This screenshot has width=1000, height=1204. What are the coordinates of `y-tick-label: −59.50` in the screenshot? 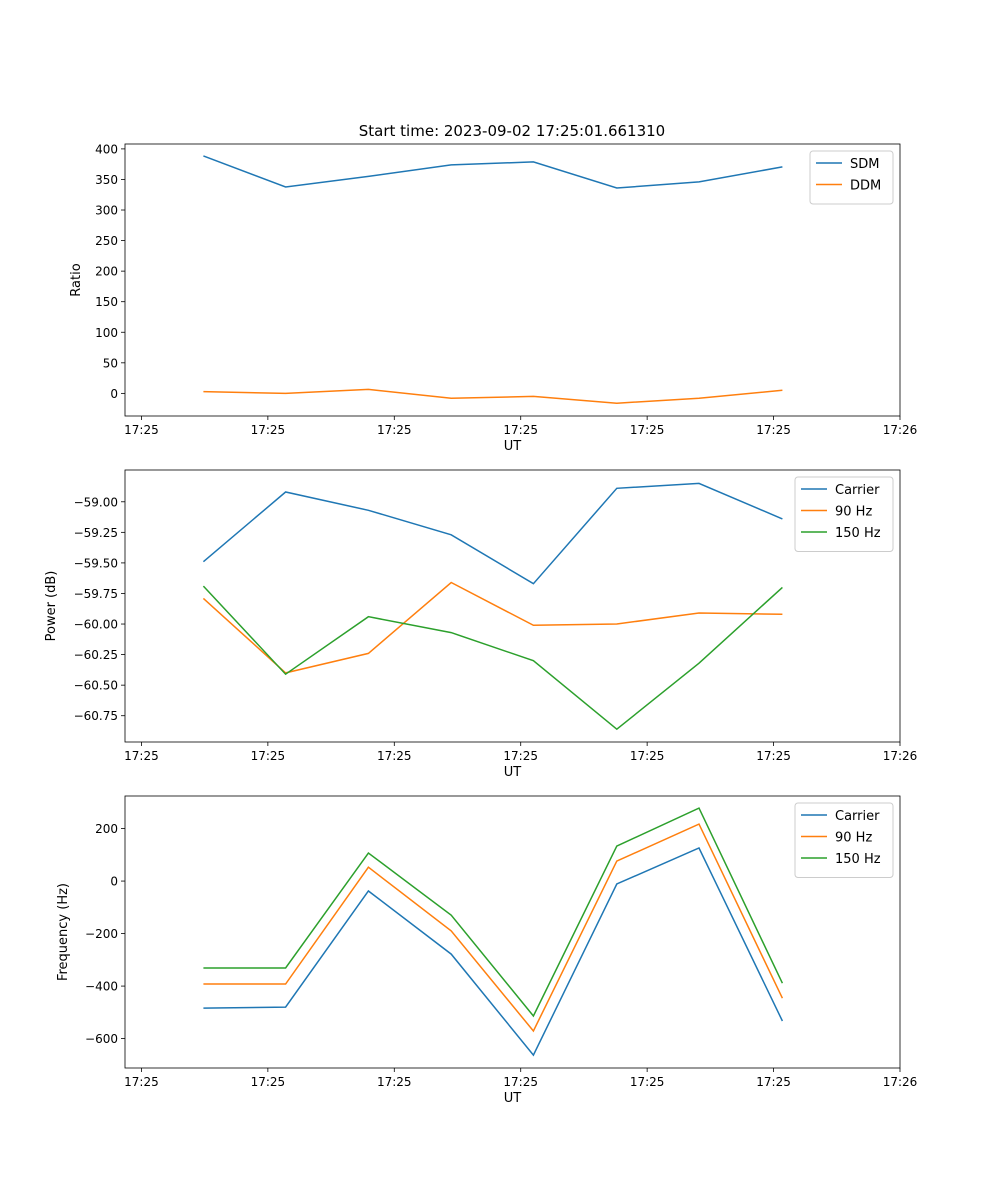 It's located at (96, 563).